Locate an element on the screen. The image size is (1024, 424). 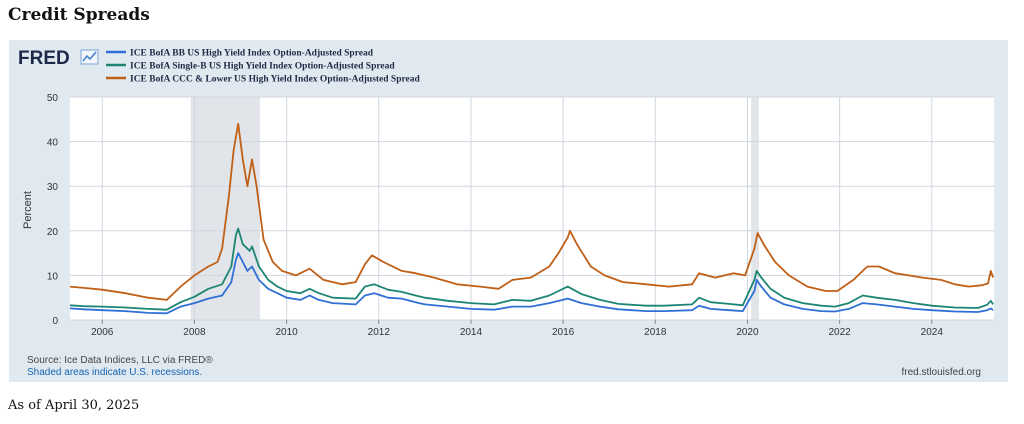
y-axis-label: Percent is located at coordinates (28, 210).